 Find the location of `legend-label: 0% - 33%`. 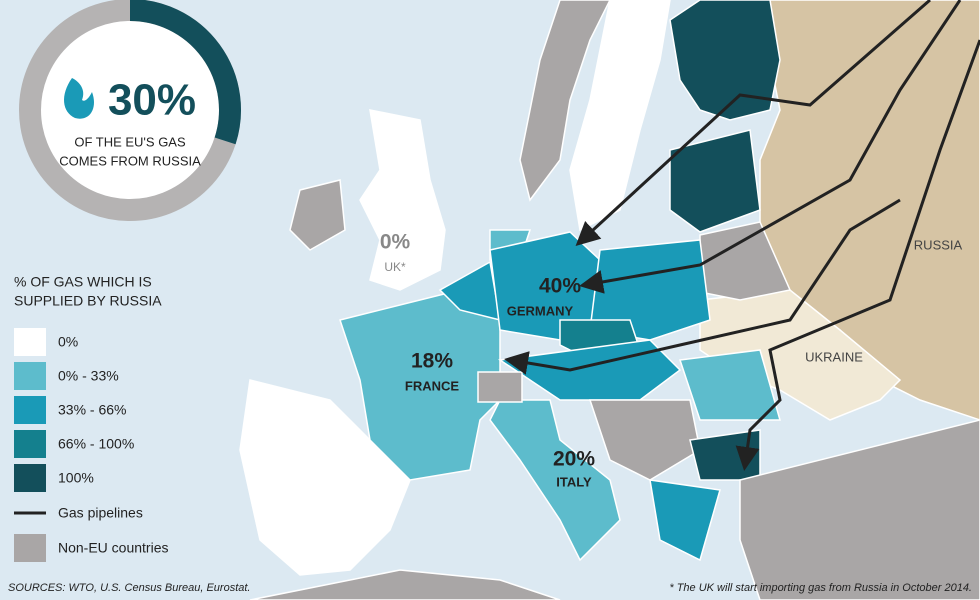

legend-label: 0% - 33% is located at coordinates (88, 376).